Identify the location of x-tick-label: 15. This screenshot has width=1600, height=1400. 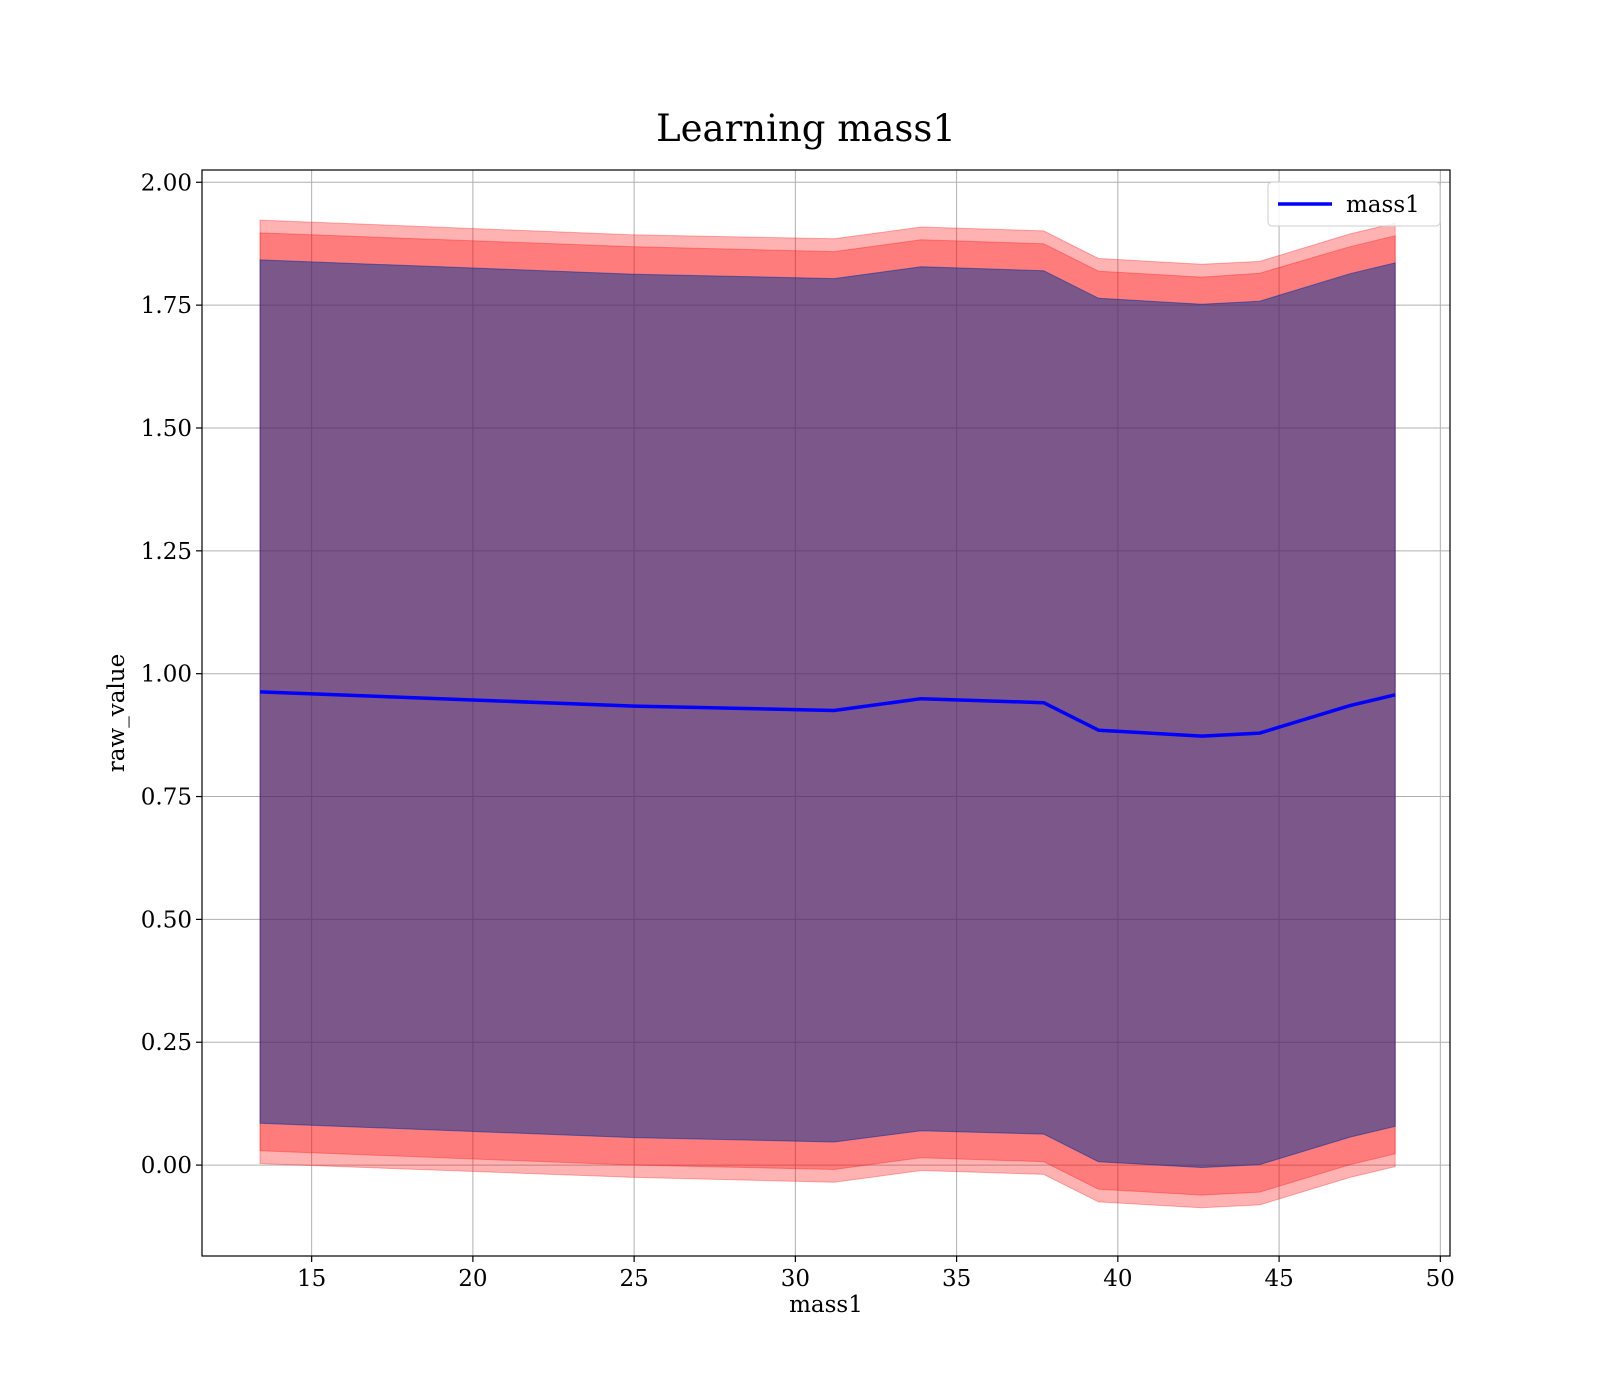
(311, 1279).